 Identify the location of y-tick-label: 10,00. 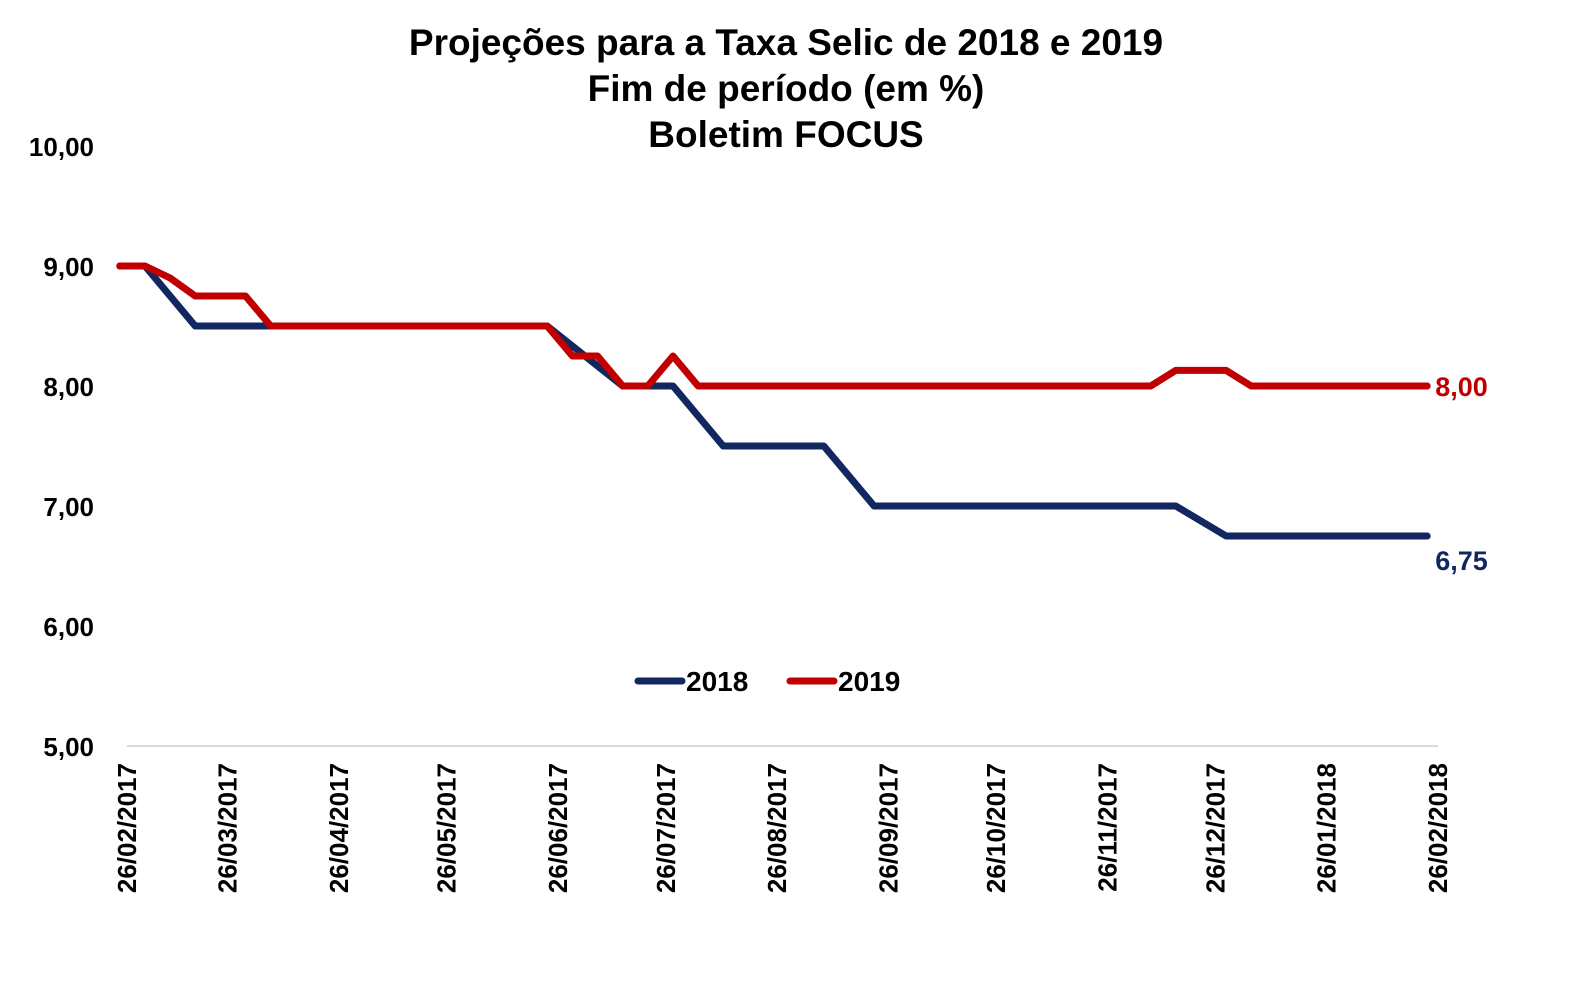
(61, 147).